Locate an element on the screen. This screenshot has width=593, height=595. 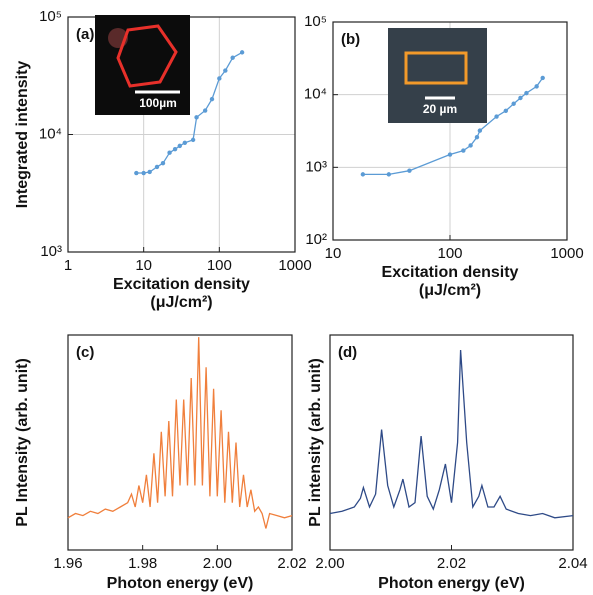
y-tick-label: 10² is located at coordinates (316, 239).